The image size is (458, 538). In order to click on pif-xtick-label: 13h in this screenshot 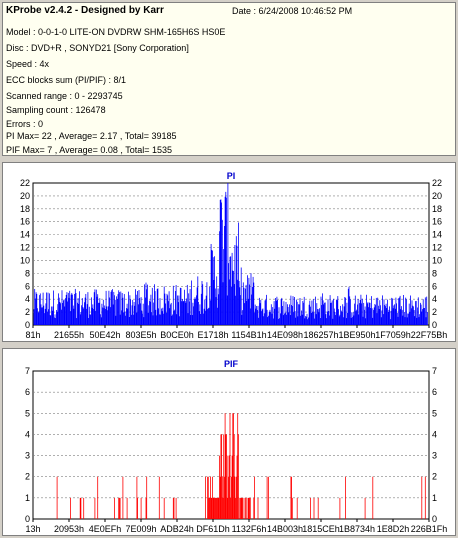, I will do `click(32, 529)`.